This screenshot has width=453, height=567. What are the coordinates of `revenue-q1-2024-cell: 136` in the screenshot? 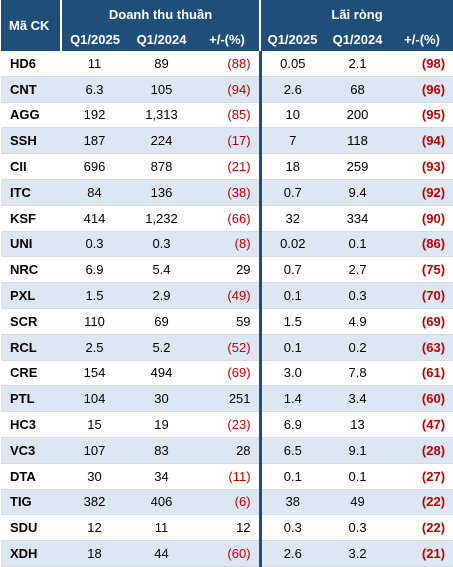 It's located at (161, 192).